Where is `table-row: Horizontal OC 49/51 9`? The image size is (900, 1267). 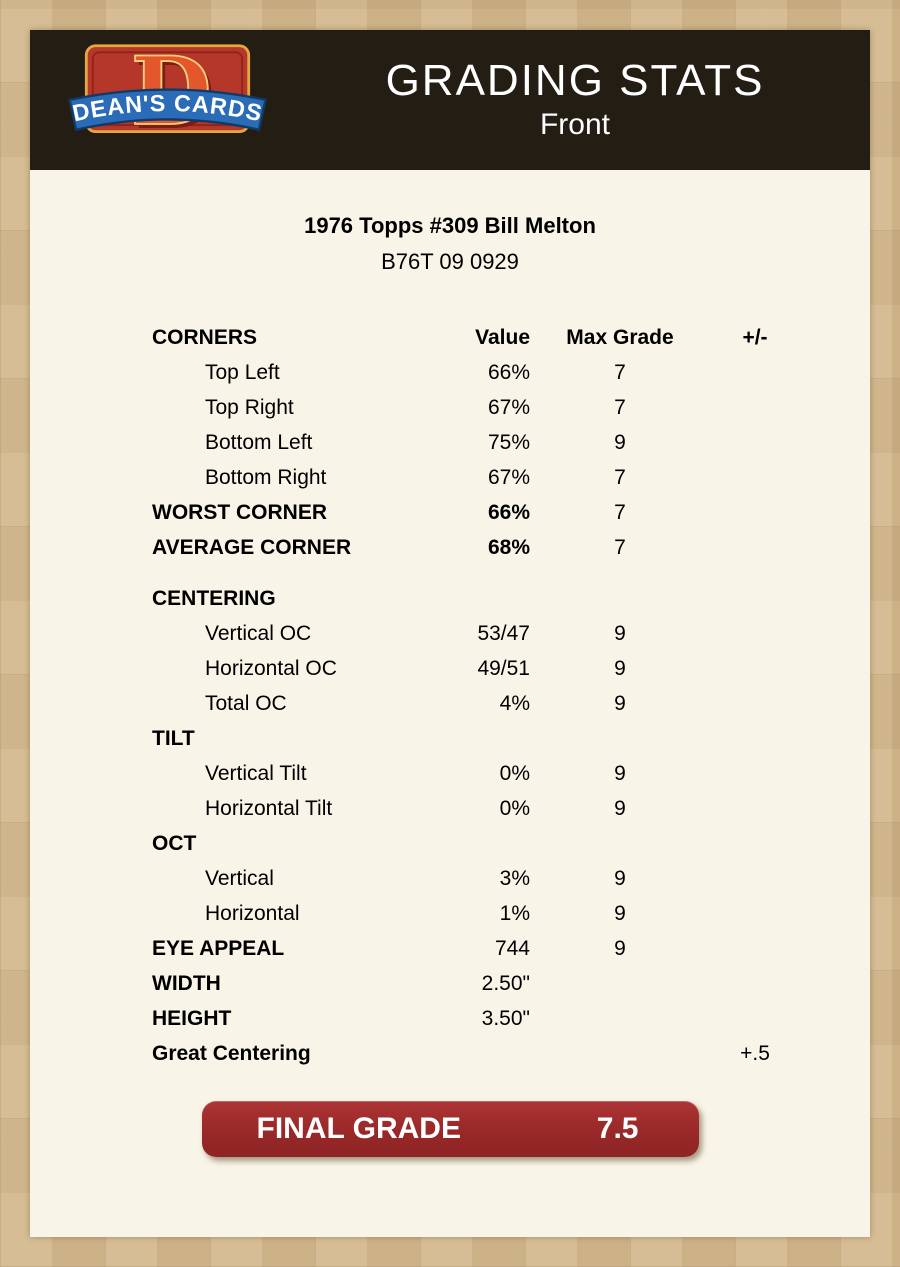 table-row: Horizontal OC 49/51 9 is located at coordinates (511, 668).